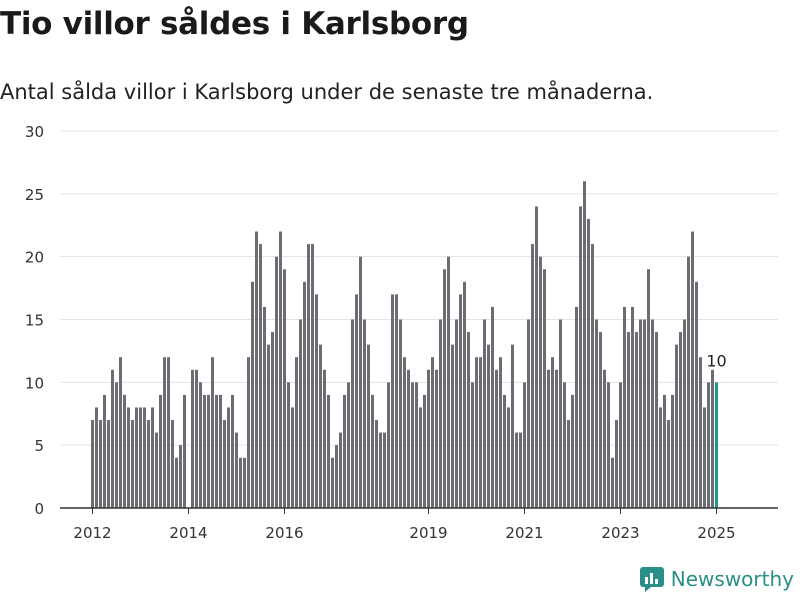 The height and width of the screenshot is (600, 800). Describe the element at coordinates (234, 24) in the screenshot. I see `chart-title: Tio villor såldes i Karlsborg` at that location.